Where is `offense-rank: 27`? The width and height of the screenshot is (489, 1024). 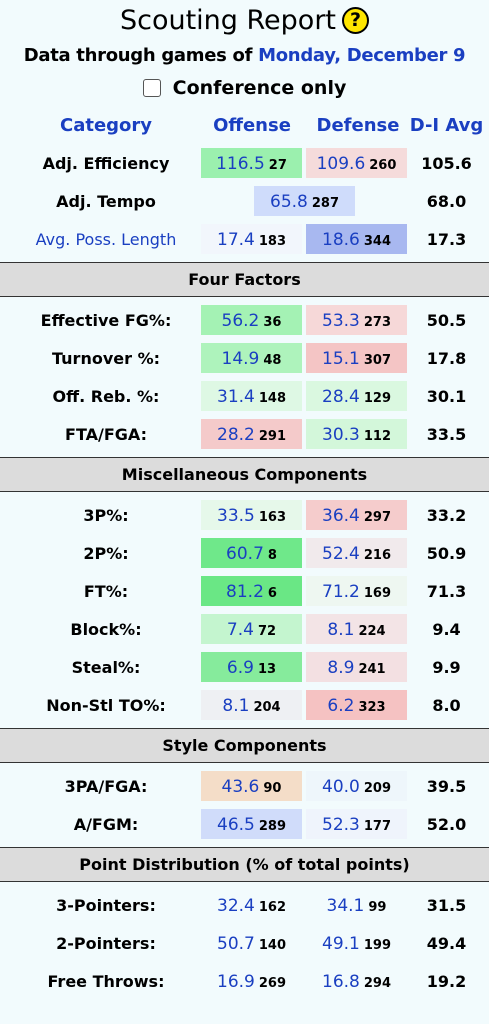
offense-rank: 27 is located at coordinates (277, 165).